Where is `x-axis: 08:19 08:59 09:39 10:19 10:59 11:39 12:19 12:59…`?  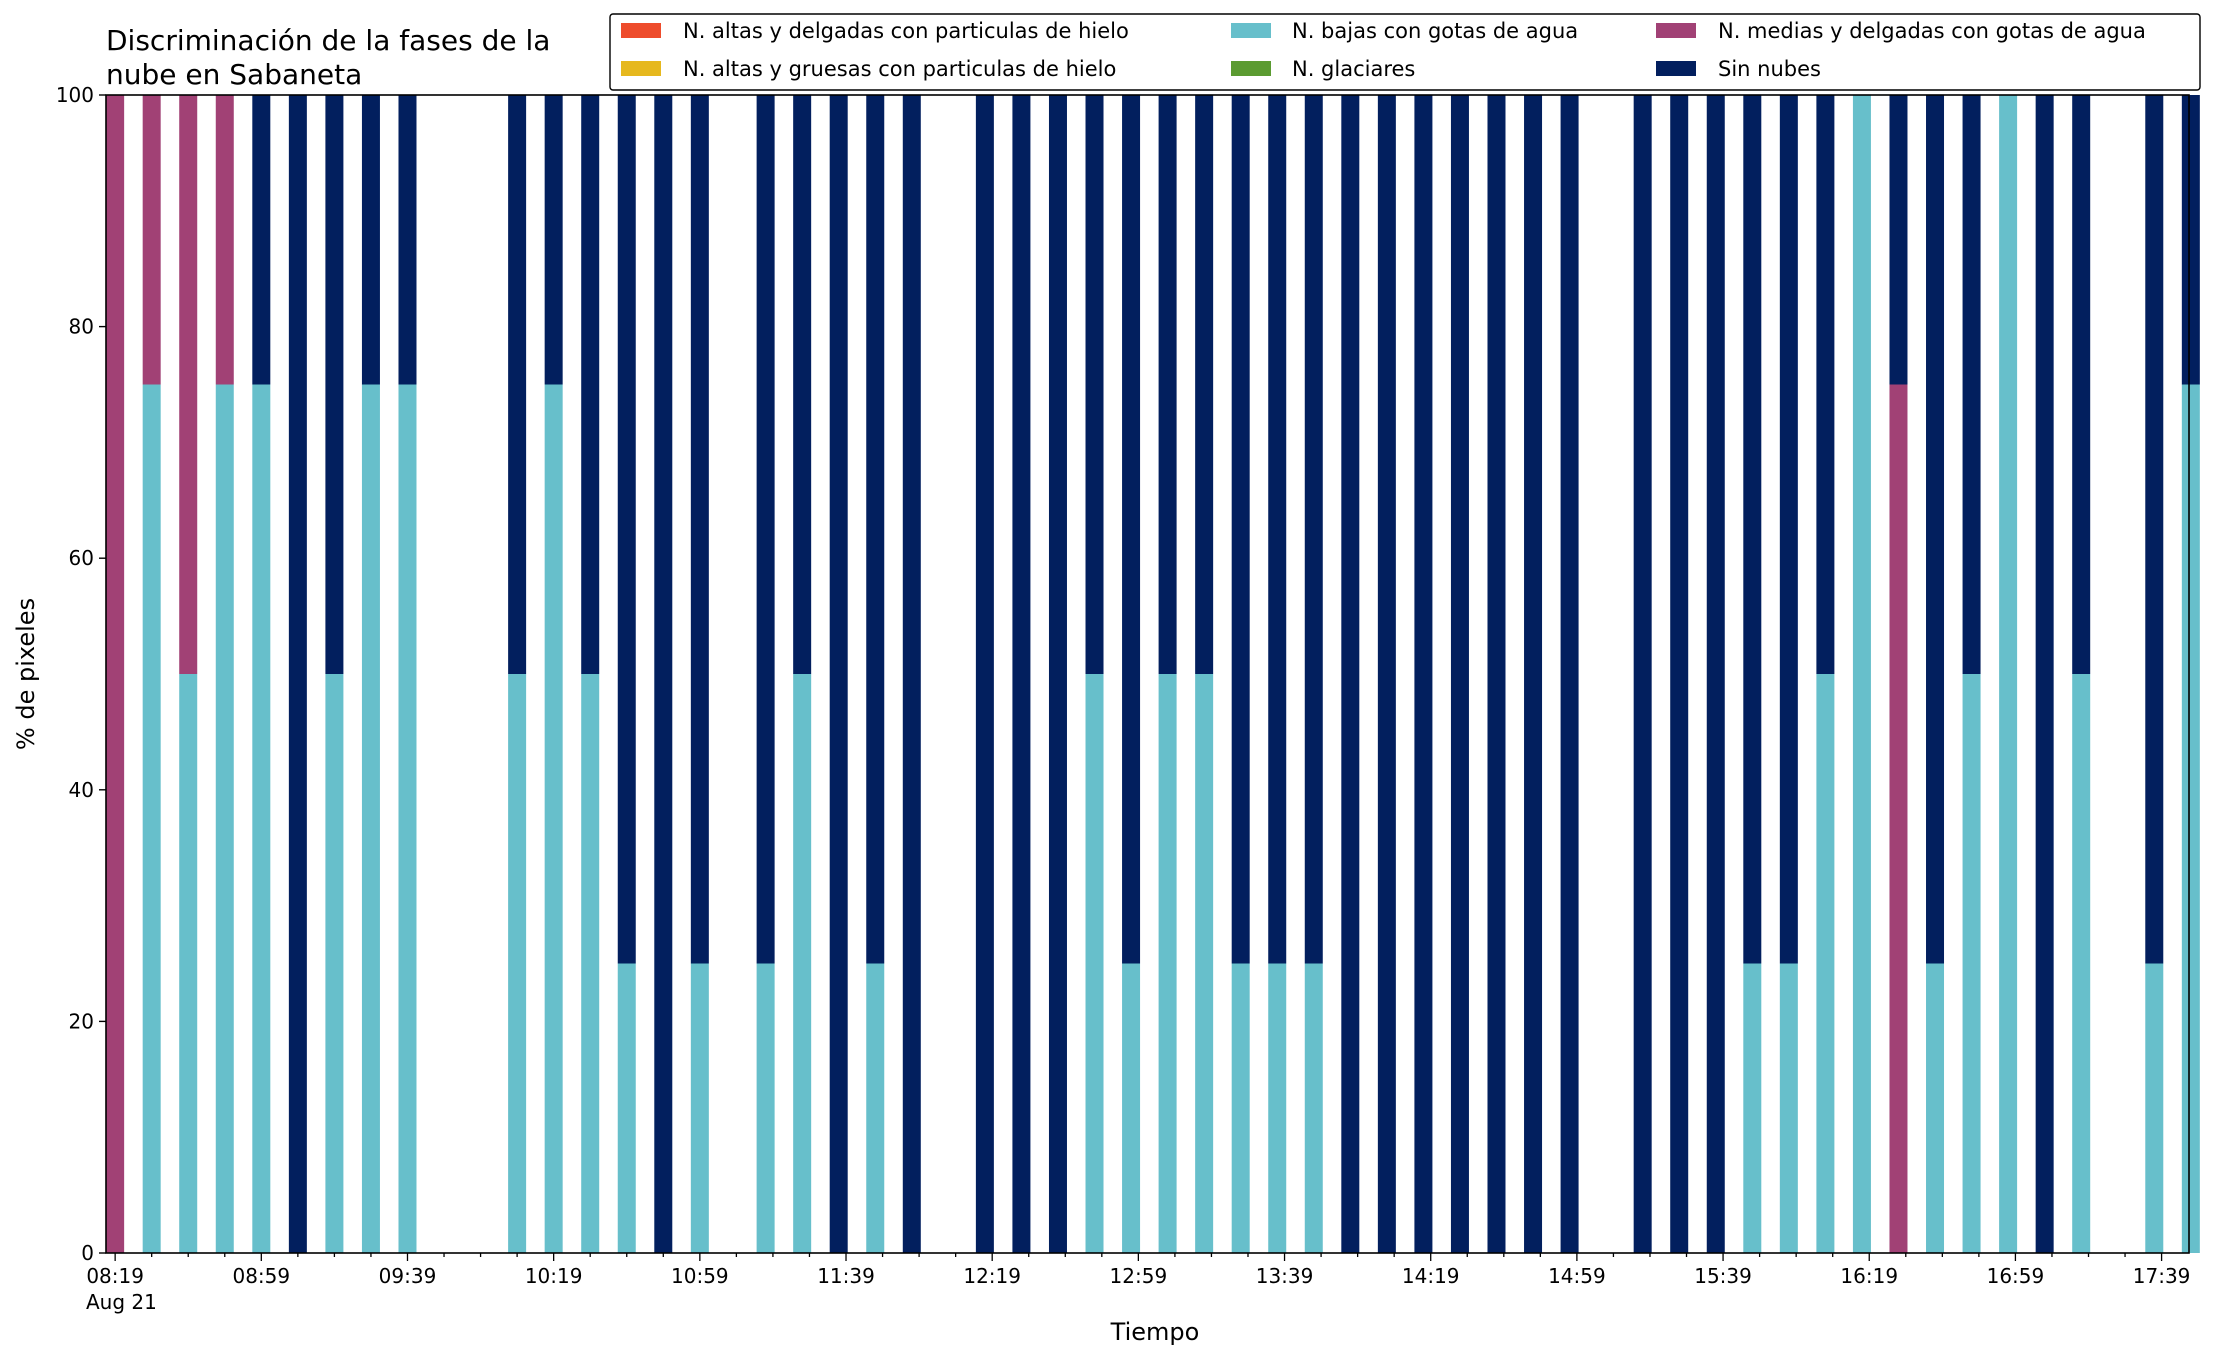
x-axis: 08:19 08:59 09:39 10:19 10:59 11:39 12:19 12:59… is located at coordinates (1138, 1283).